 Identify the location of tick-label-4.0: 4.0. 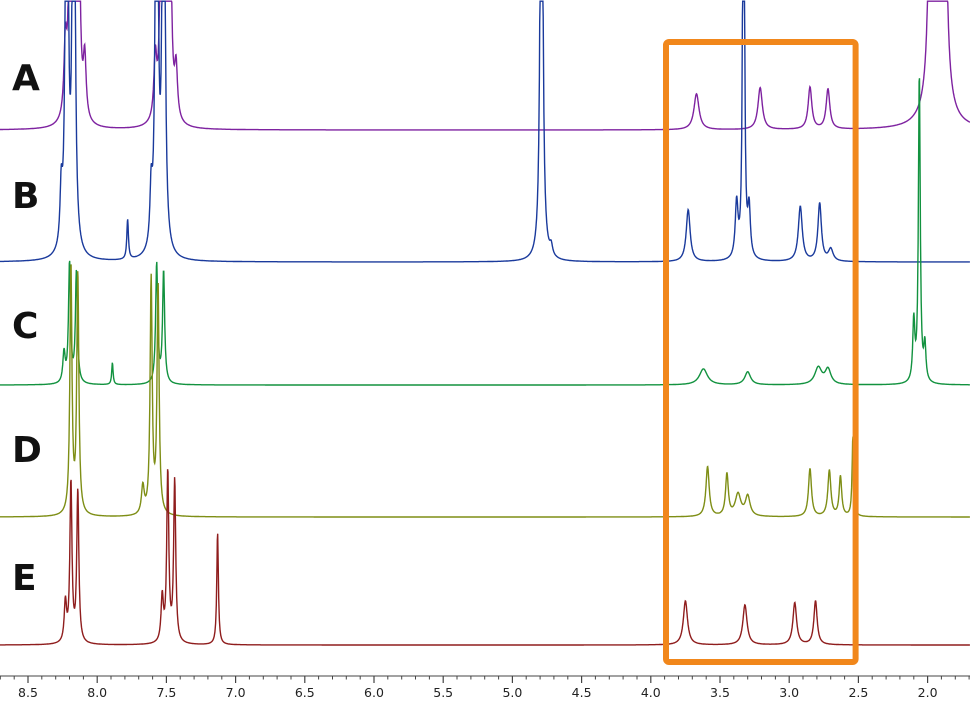
(651, 692).